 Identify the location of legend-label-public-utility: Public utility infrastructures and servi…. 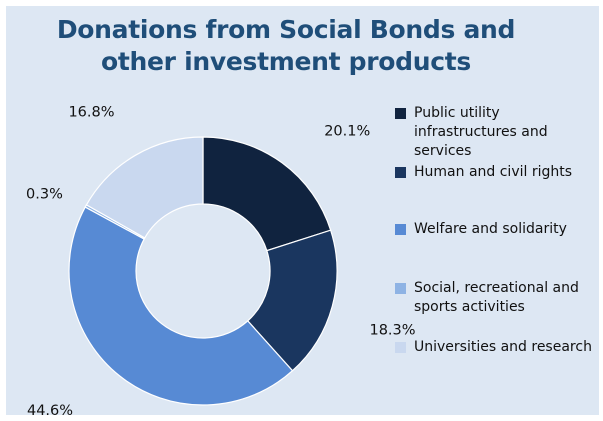
(481, 132).